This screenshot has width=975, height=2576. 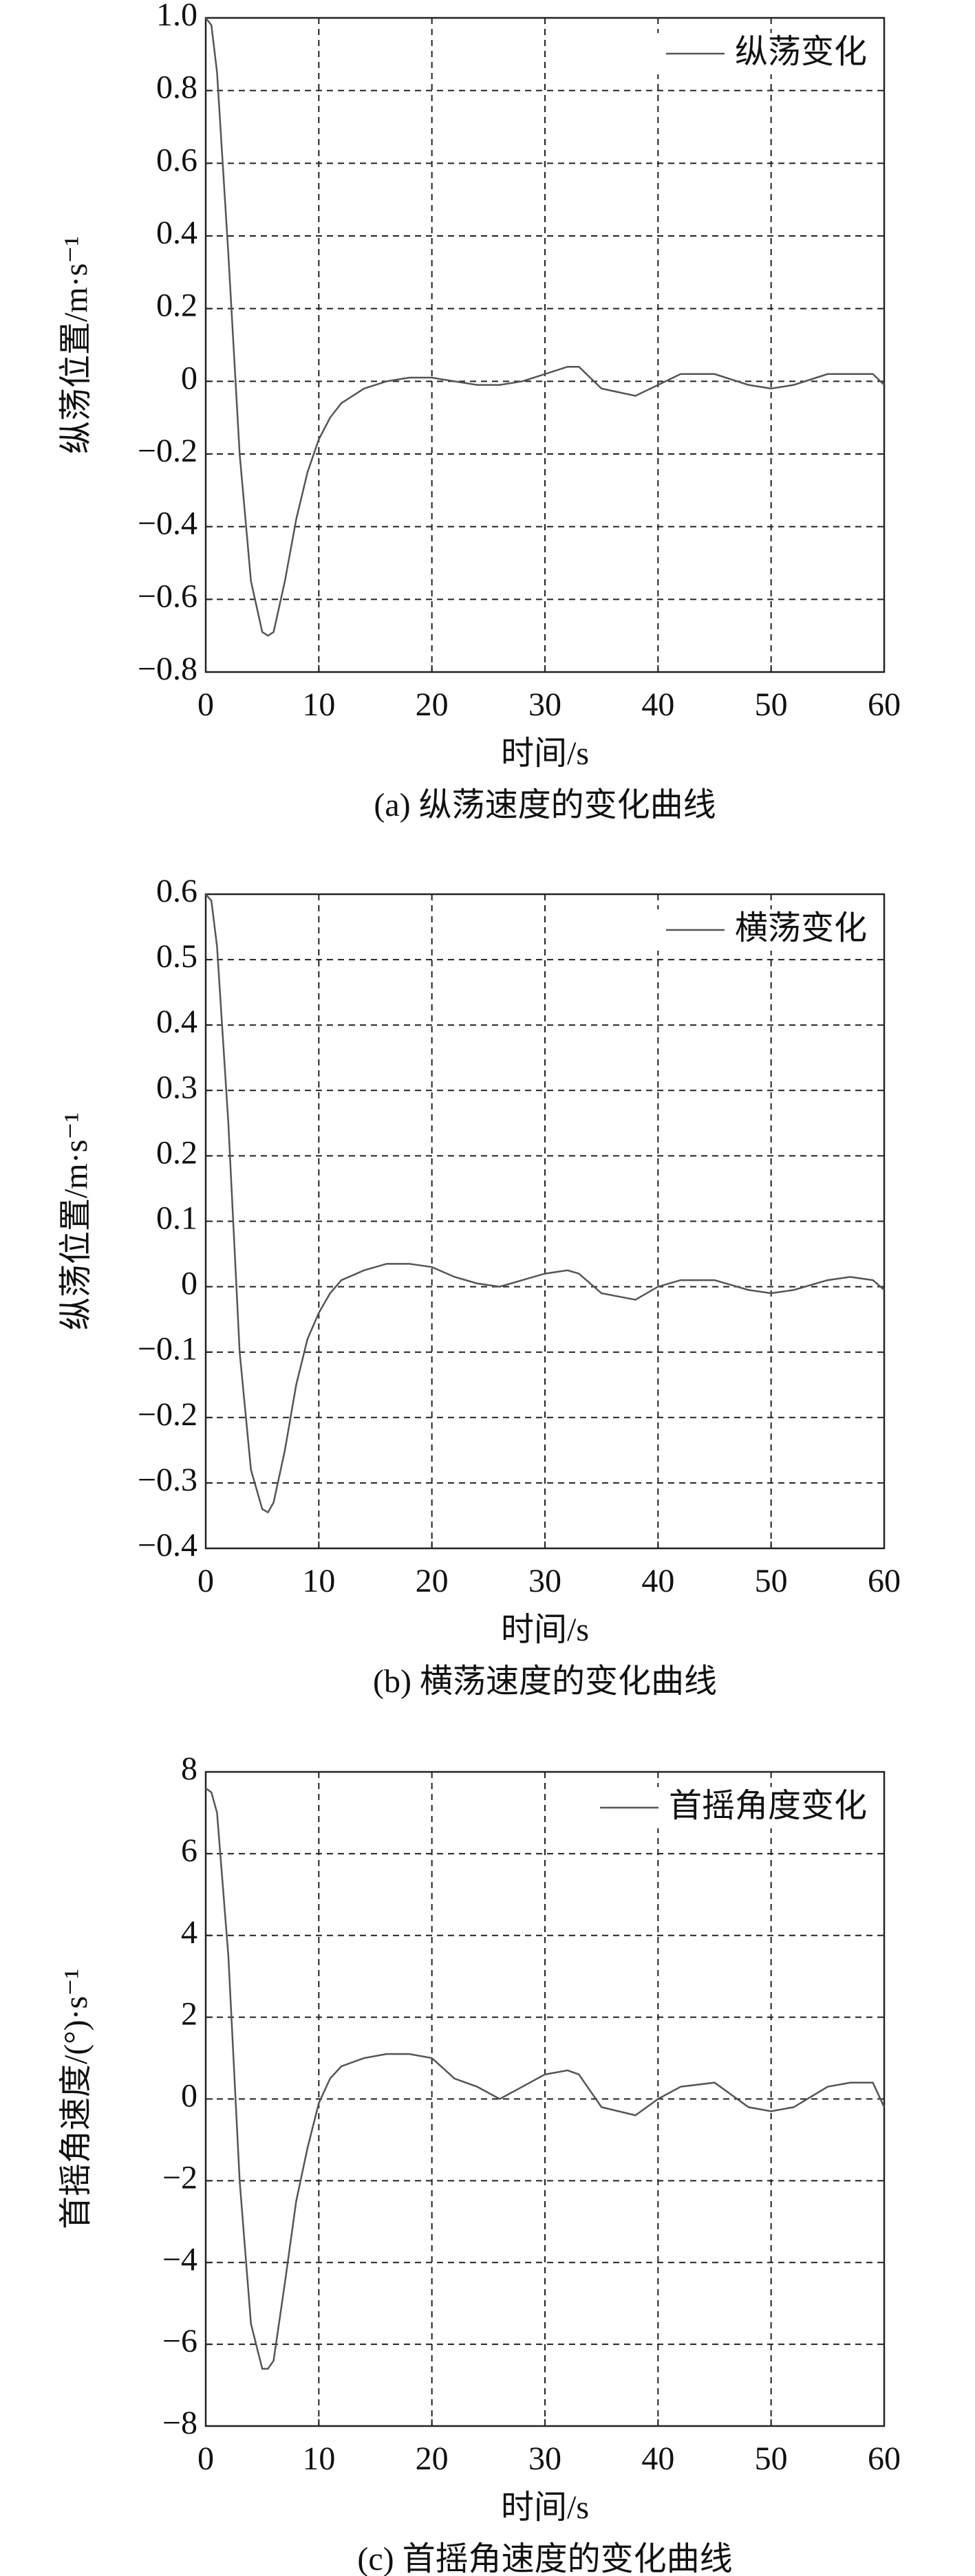 I want to click on legend-label: 纵荡变化, so click(x=801, y=51).